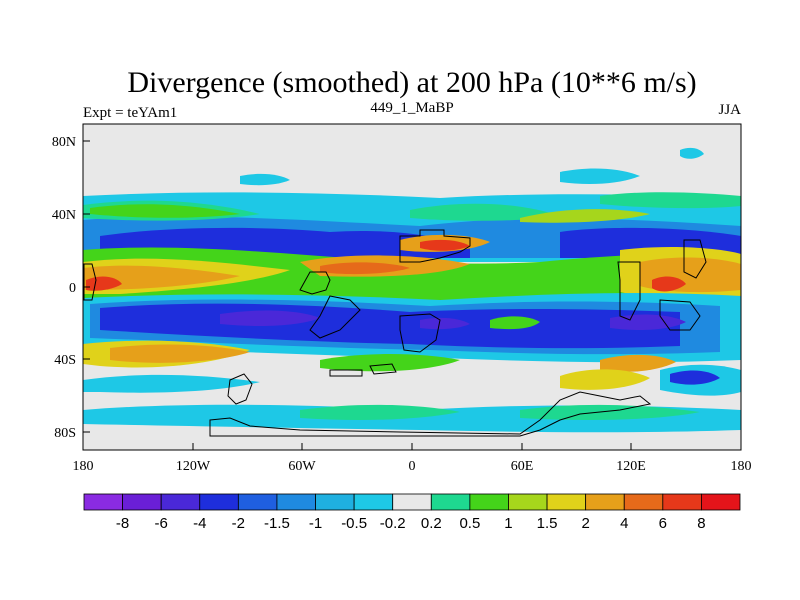 This screenshot has width=800, height=600. I want to click on lat-tick-label: 40S, so click(65, 360).